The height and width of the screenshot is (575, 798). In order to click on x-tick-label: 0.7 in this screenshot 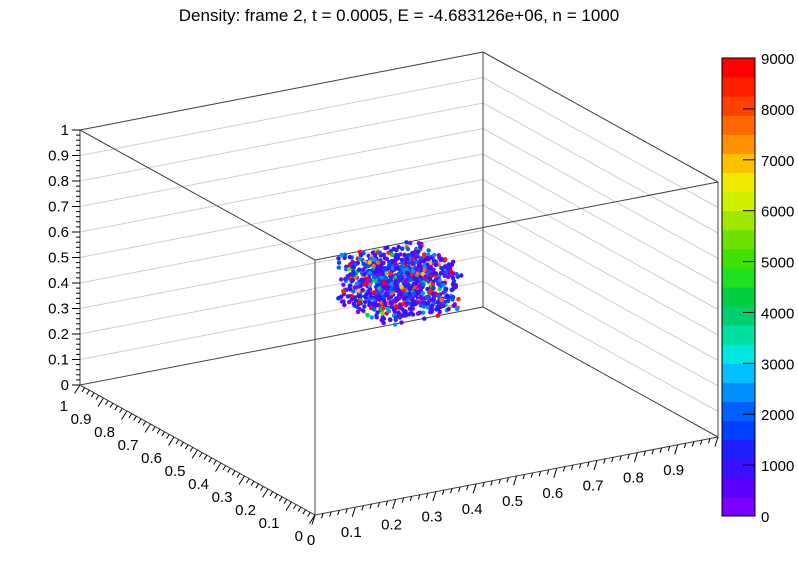, I will do `click(593, 485)`.